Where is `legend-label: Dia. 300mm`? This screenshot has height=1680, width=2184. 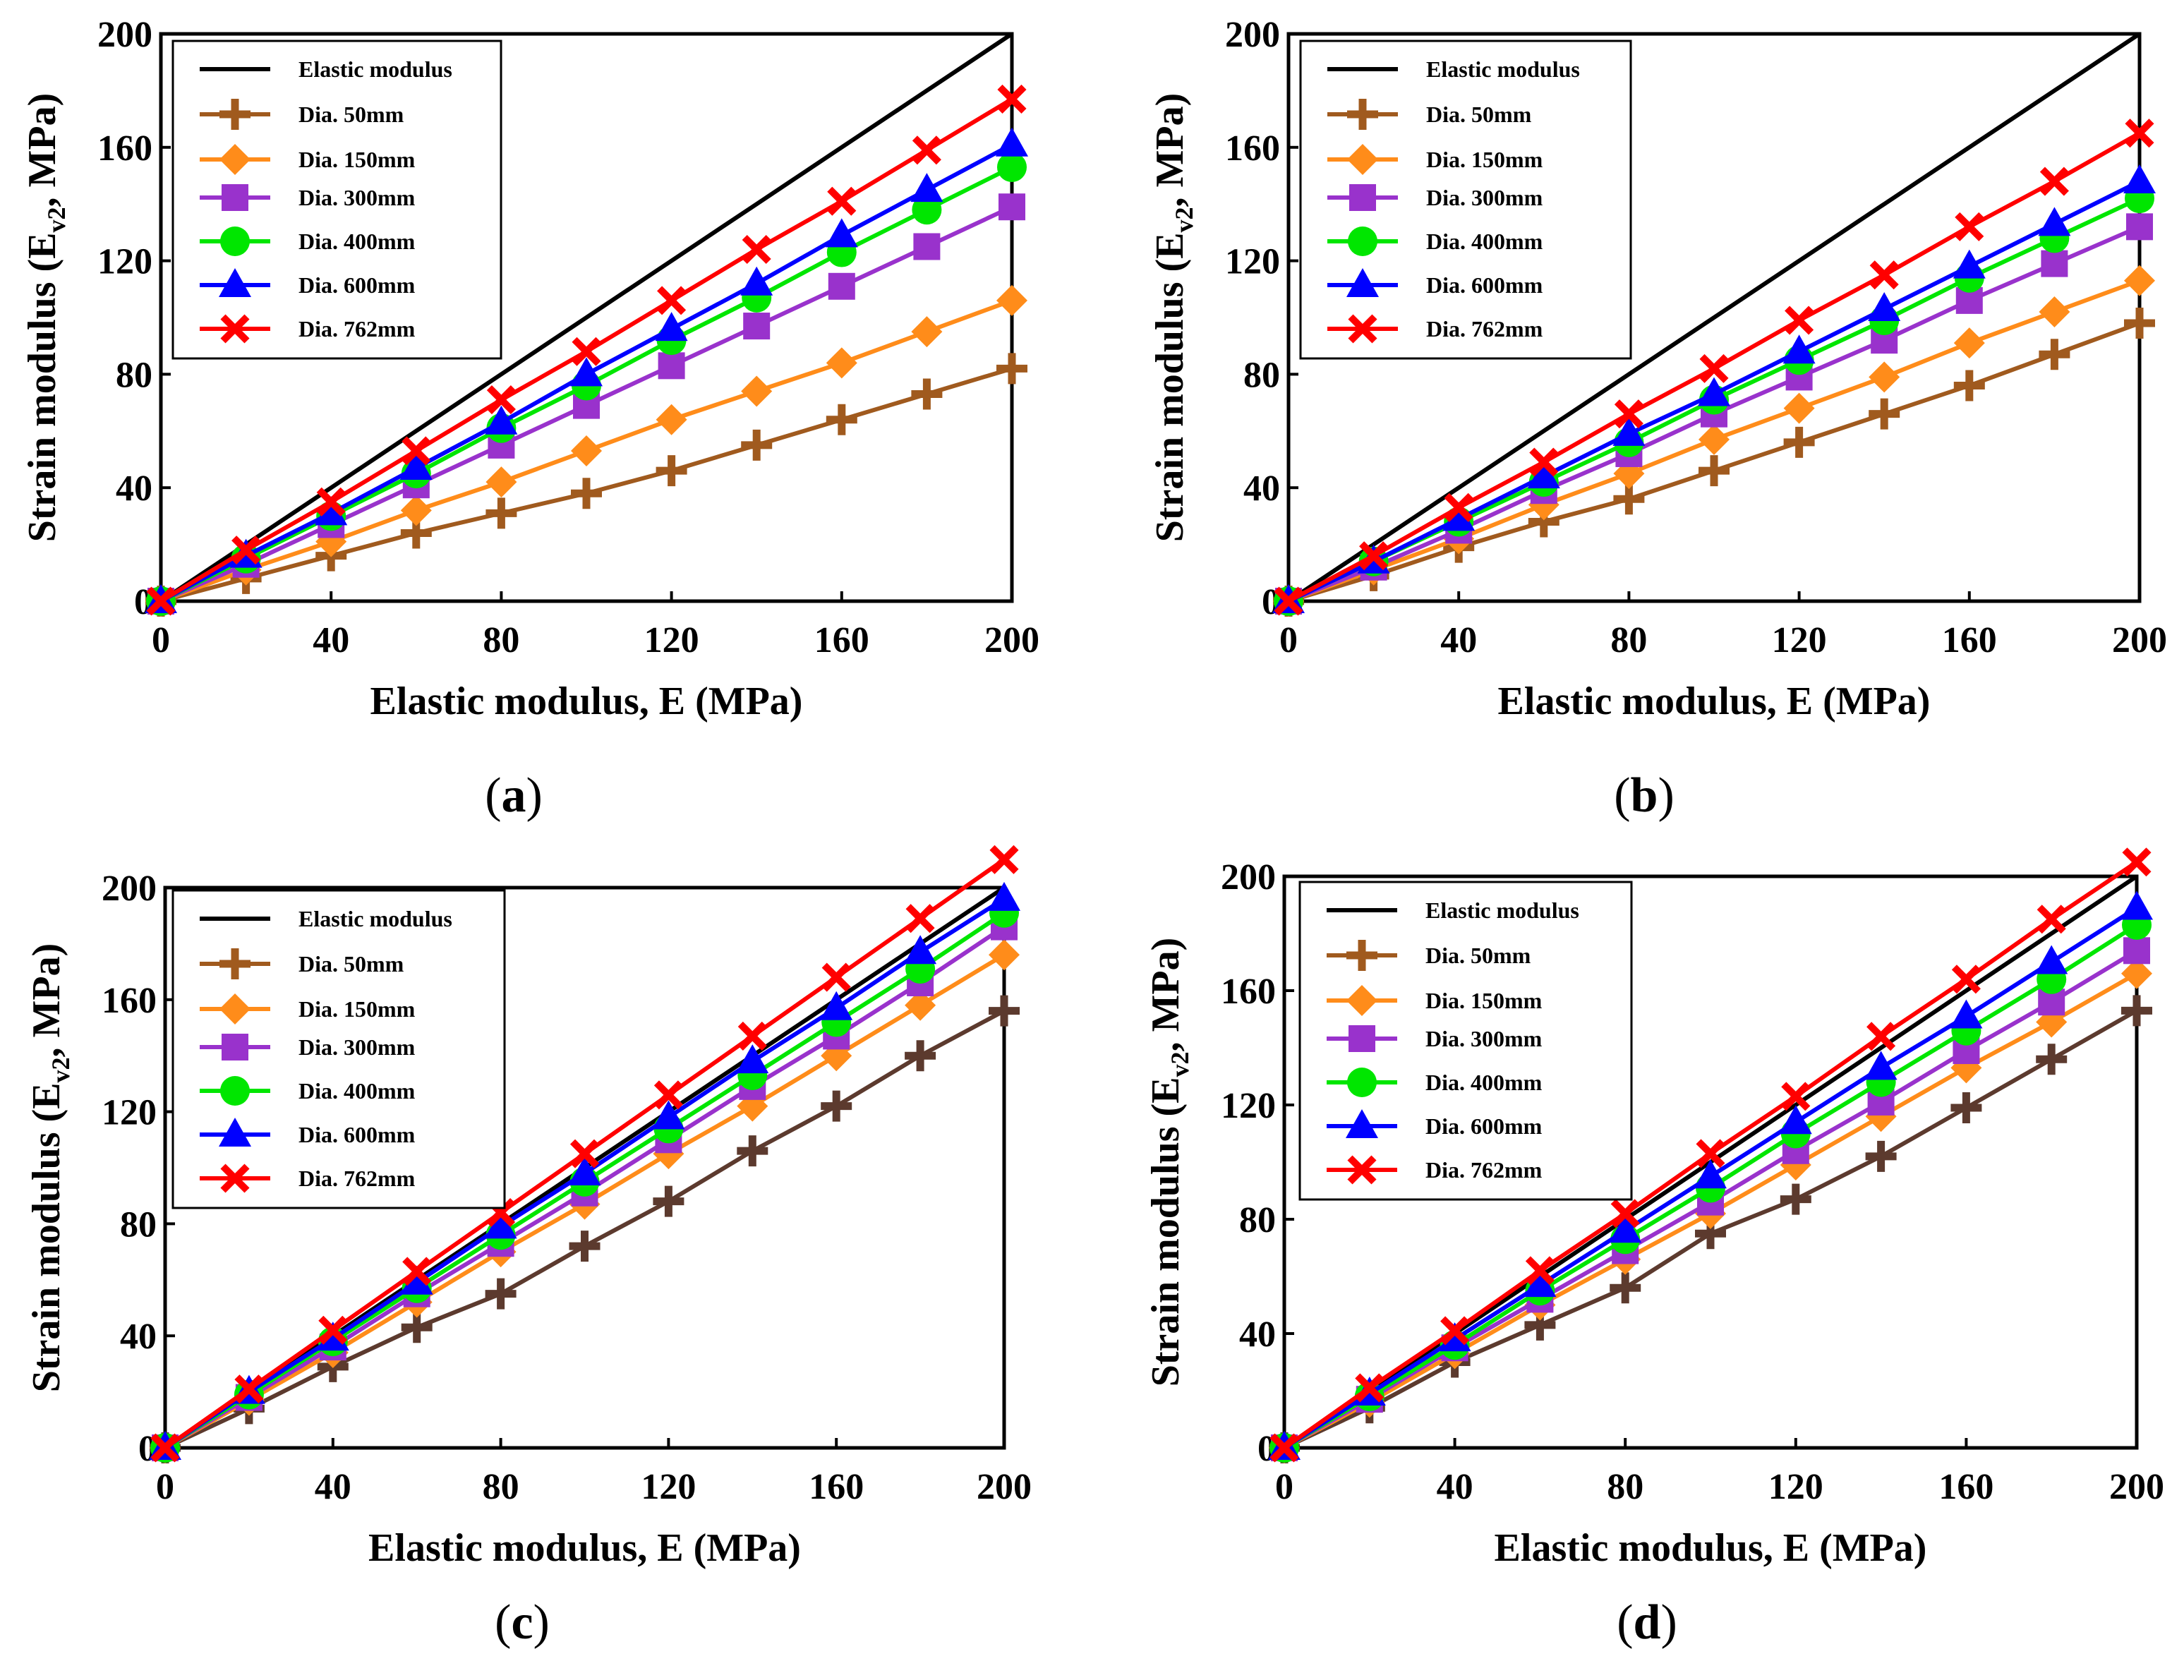 legend-label: Dia. 300mm is located at coordinates (1484, 197).